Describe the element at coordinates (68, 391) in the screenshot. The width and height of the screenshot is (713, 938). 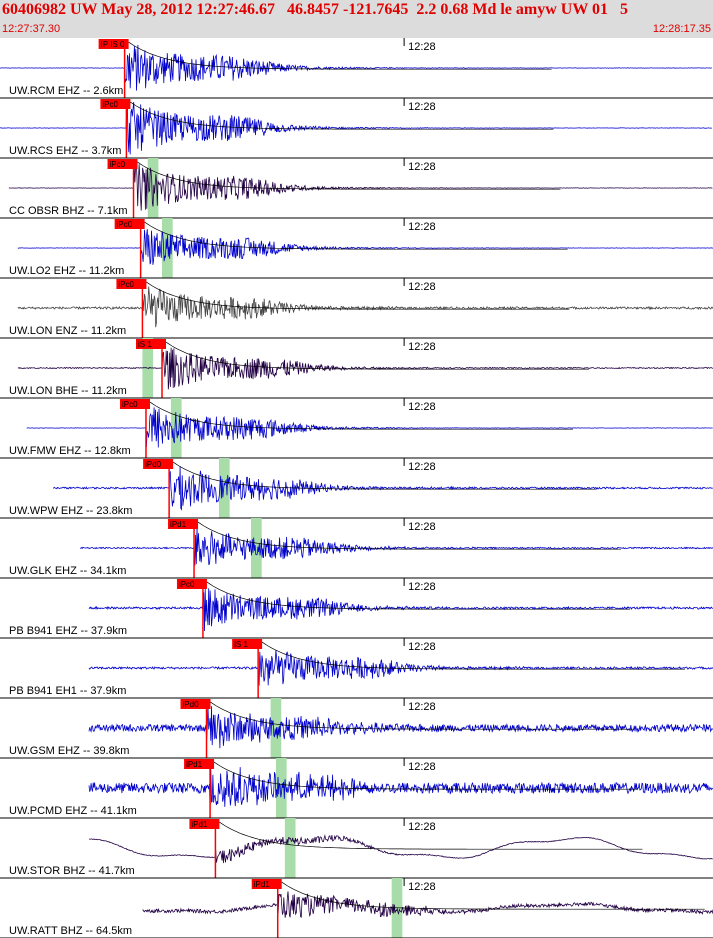
I see `trace-label: UW.LON BHE -- 11.2km` at that location.